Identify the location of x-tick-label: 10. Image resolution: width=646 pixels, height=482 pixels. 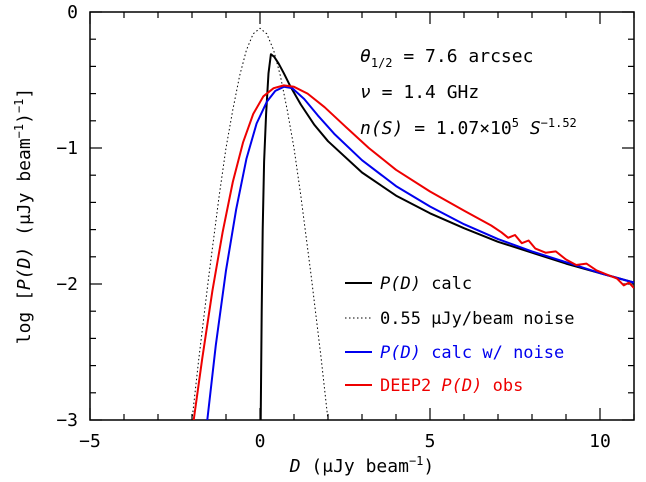
(600, 441).